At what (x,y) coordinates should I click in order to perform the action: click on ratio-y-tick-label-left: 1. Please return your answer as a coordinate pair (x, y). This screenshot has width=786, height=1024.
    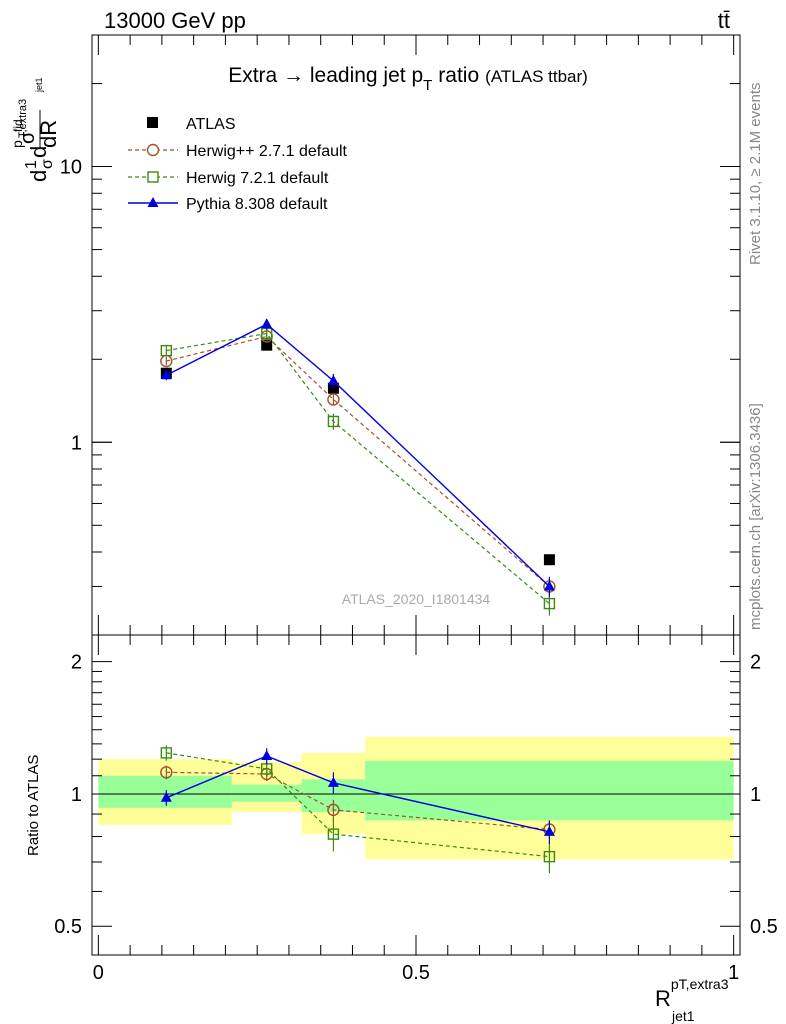
    Looking at the image, I should click on (76, 795).